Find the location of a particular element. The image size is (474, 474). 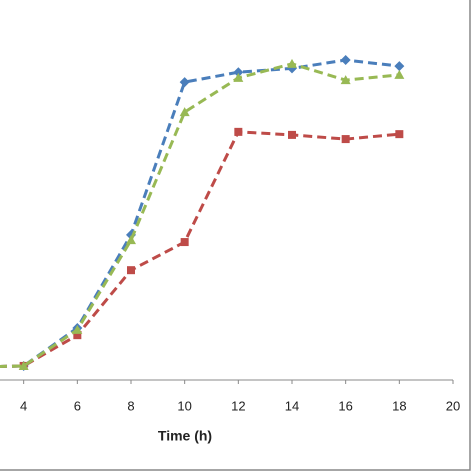

x-tick-label: 4 is located at coordinates (23, 405).